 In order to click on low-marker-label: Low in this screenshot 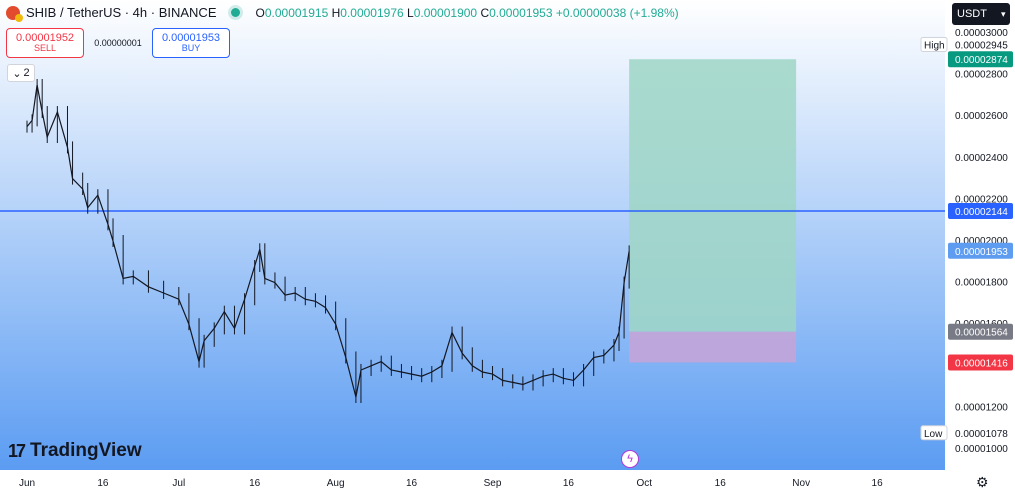, I will do `click(933, 434)`.